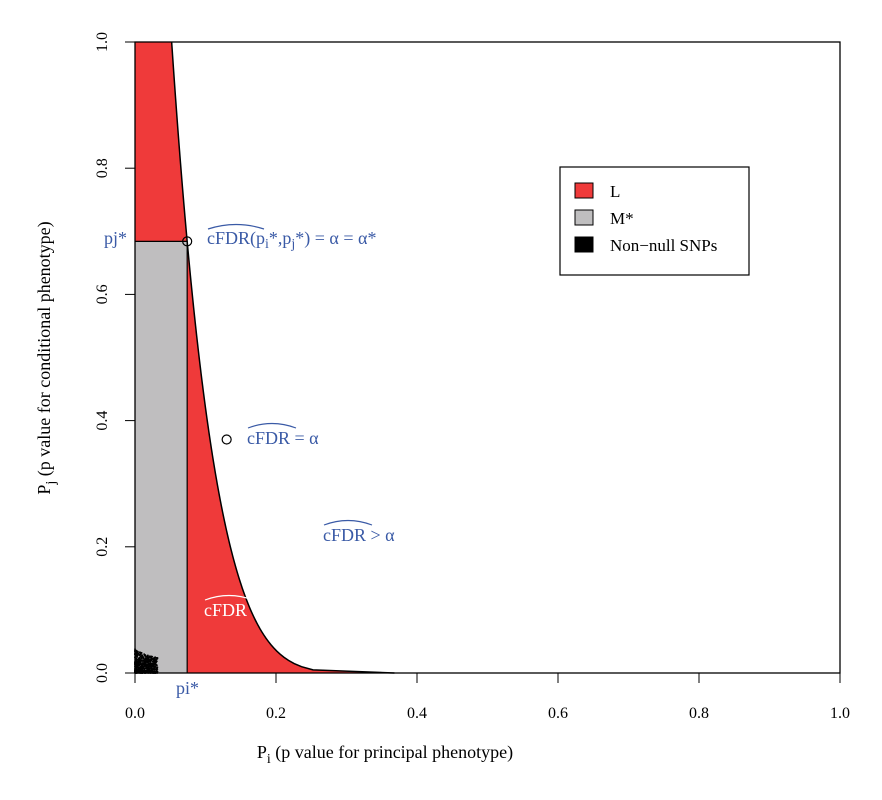 This screenshot has height=800, width=882. What do you see at coordinates (699, 713) in the screenshot?
I see `x-tick-label: 0.8` at bounding box center [699, 713].